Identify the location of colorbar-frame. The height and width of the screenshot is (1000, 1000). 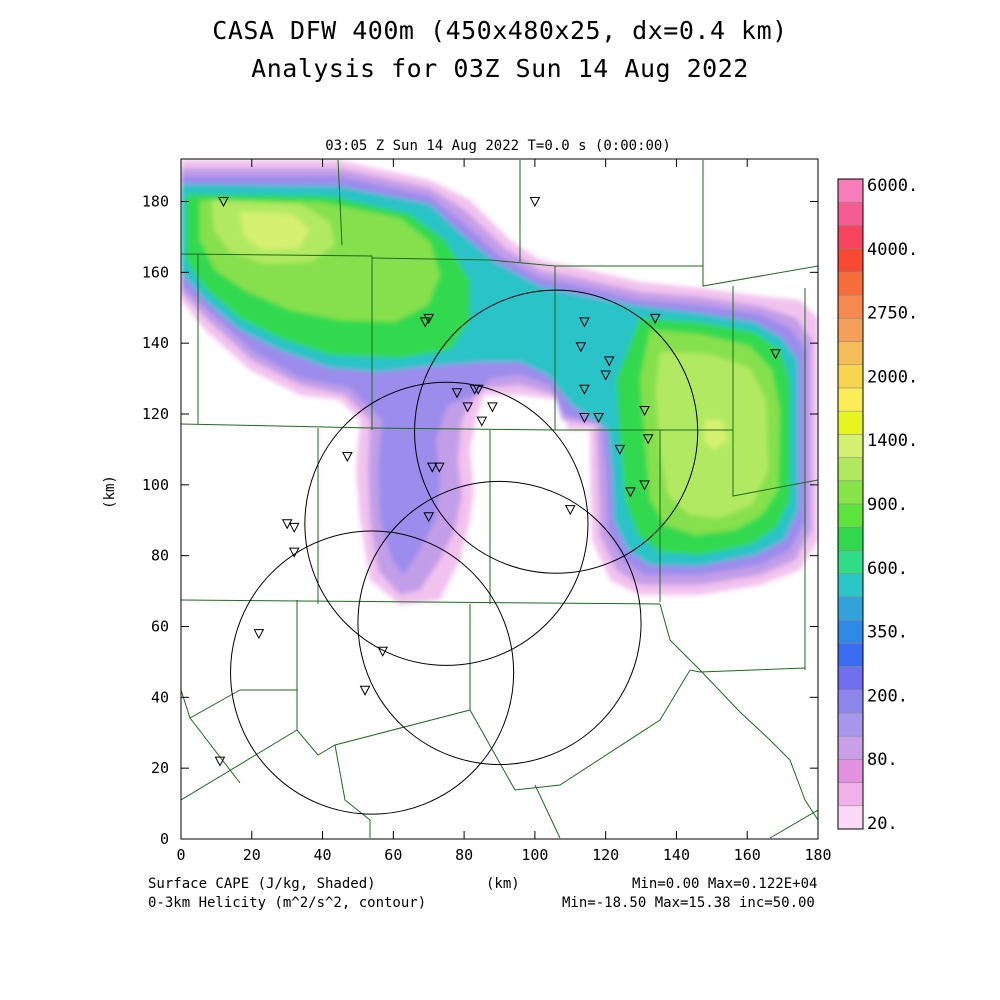
(850, 504).